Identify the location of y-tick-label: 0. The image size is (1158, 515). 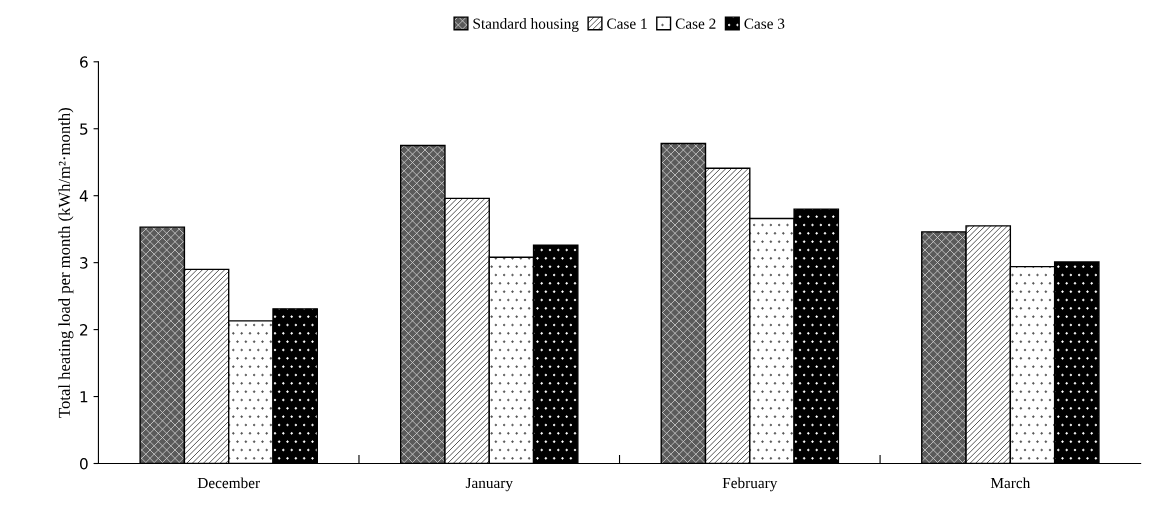
(83, 463).